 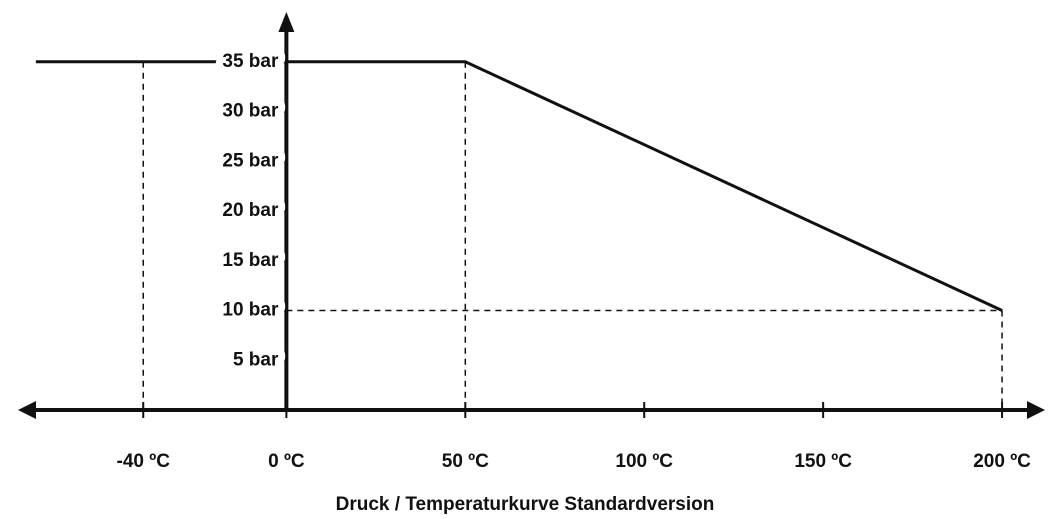 I want to click on y-tick-label: 25 bar, so click(x=250, y=160).